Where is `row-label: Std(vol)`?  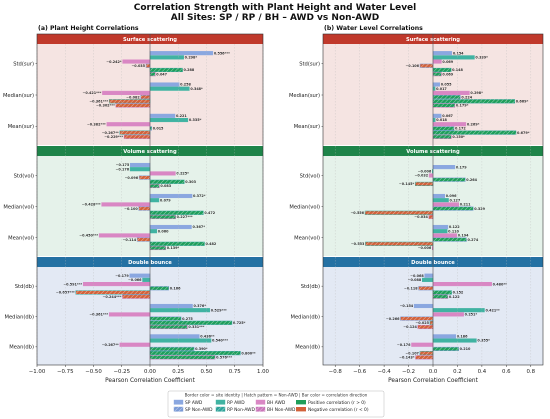
row-label: Std(vol) is located at coordinates (24, 176).